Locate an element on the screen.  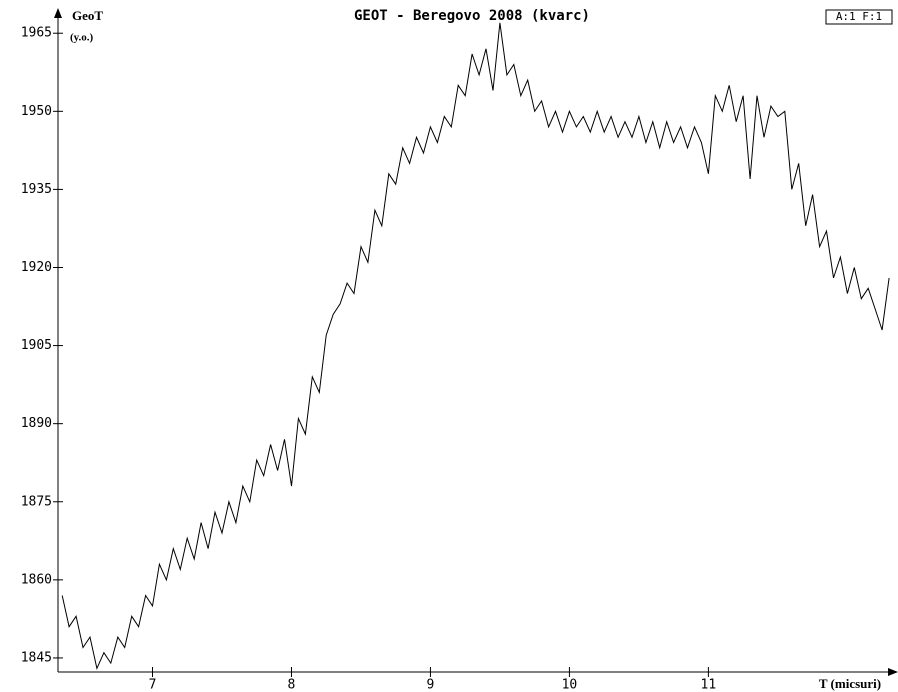
badge-box is located at coordinates (859, 17).